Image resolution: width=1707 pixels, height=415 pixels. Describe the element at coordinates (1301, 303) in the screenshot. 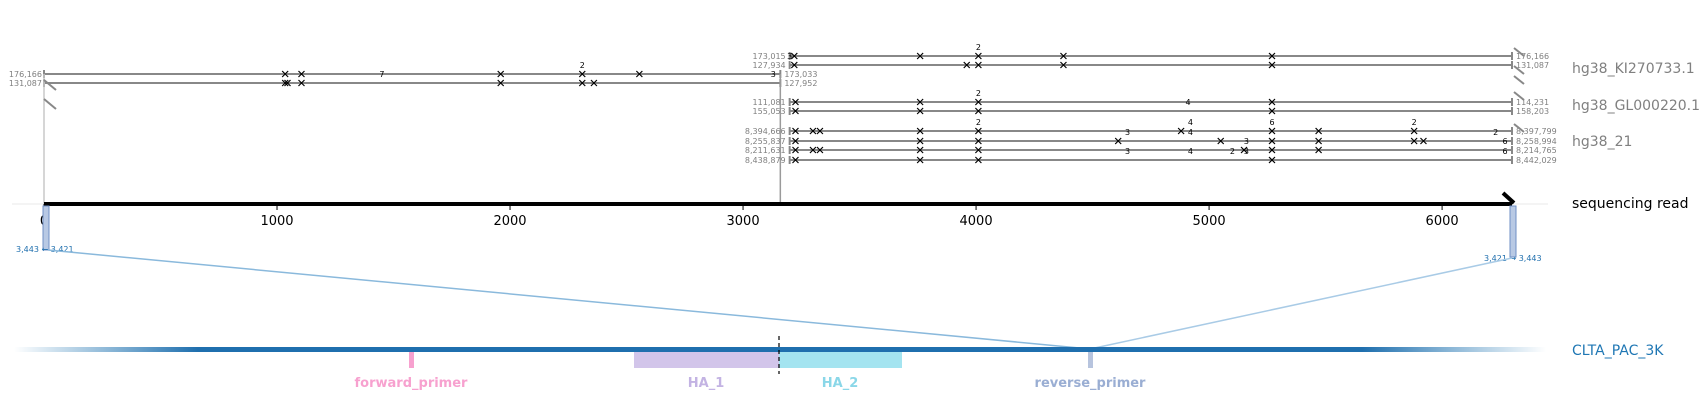

I see `right-connector-line` at that location.